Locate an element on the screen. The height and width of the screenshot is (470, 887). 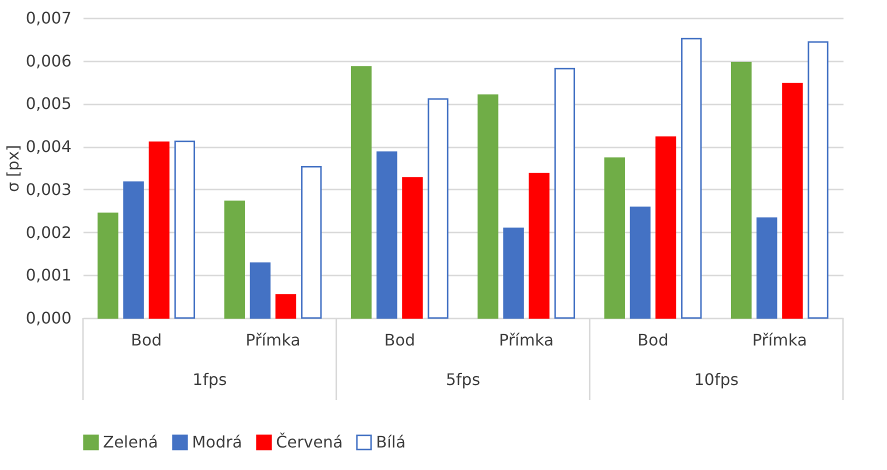
y-axis-title: σ [px] is located at coordinates (13, 168).